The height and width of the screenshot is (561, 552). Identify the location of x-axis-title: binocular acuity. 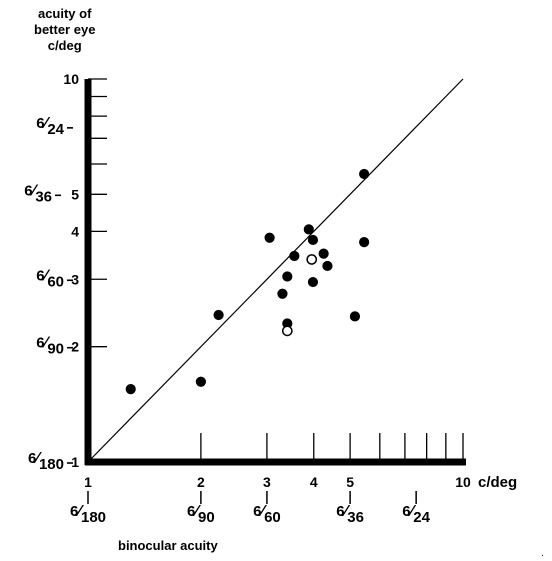
(168, 545).